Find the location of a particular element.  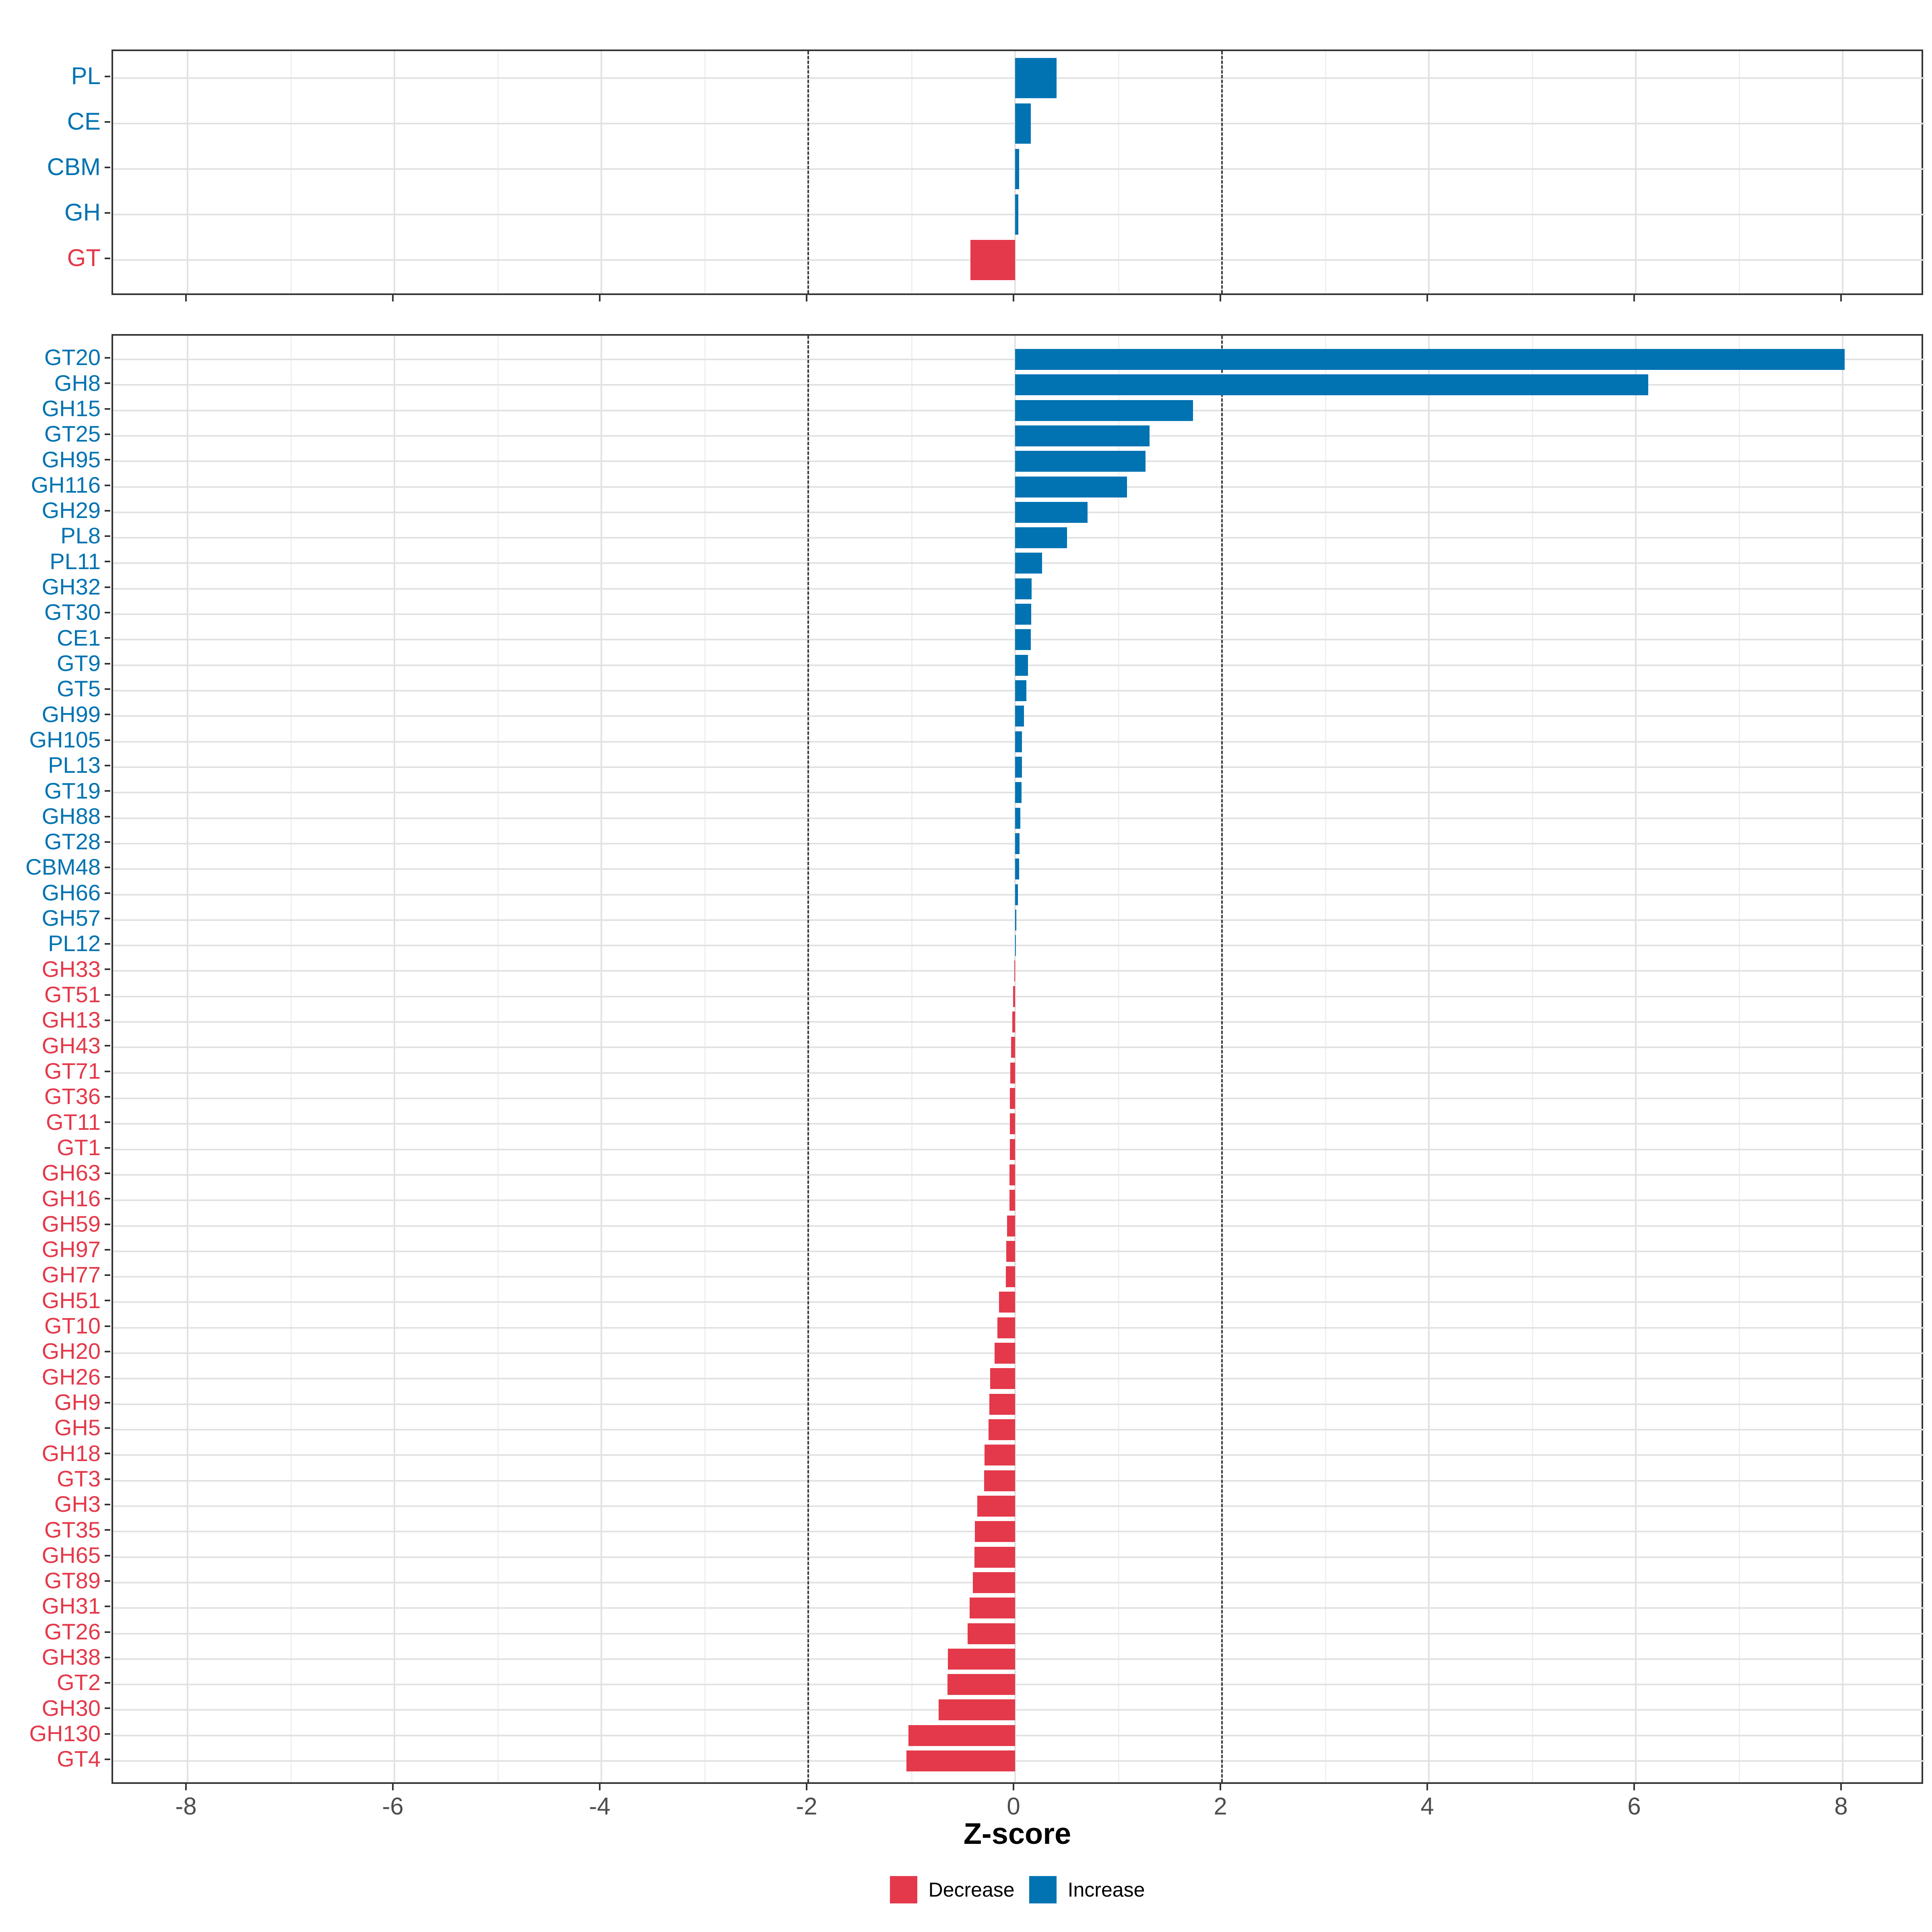

y-tick-label-GT: GT is located at coordinates (84, 257).